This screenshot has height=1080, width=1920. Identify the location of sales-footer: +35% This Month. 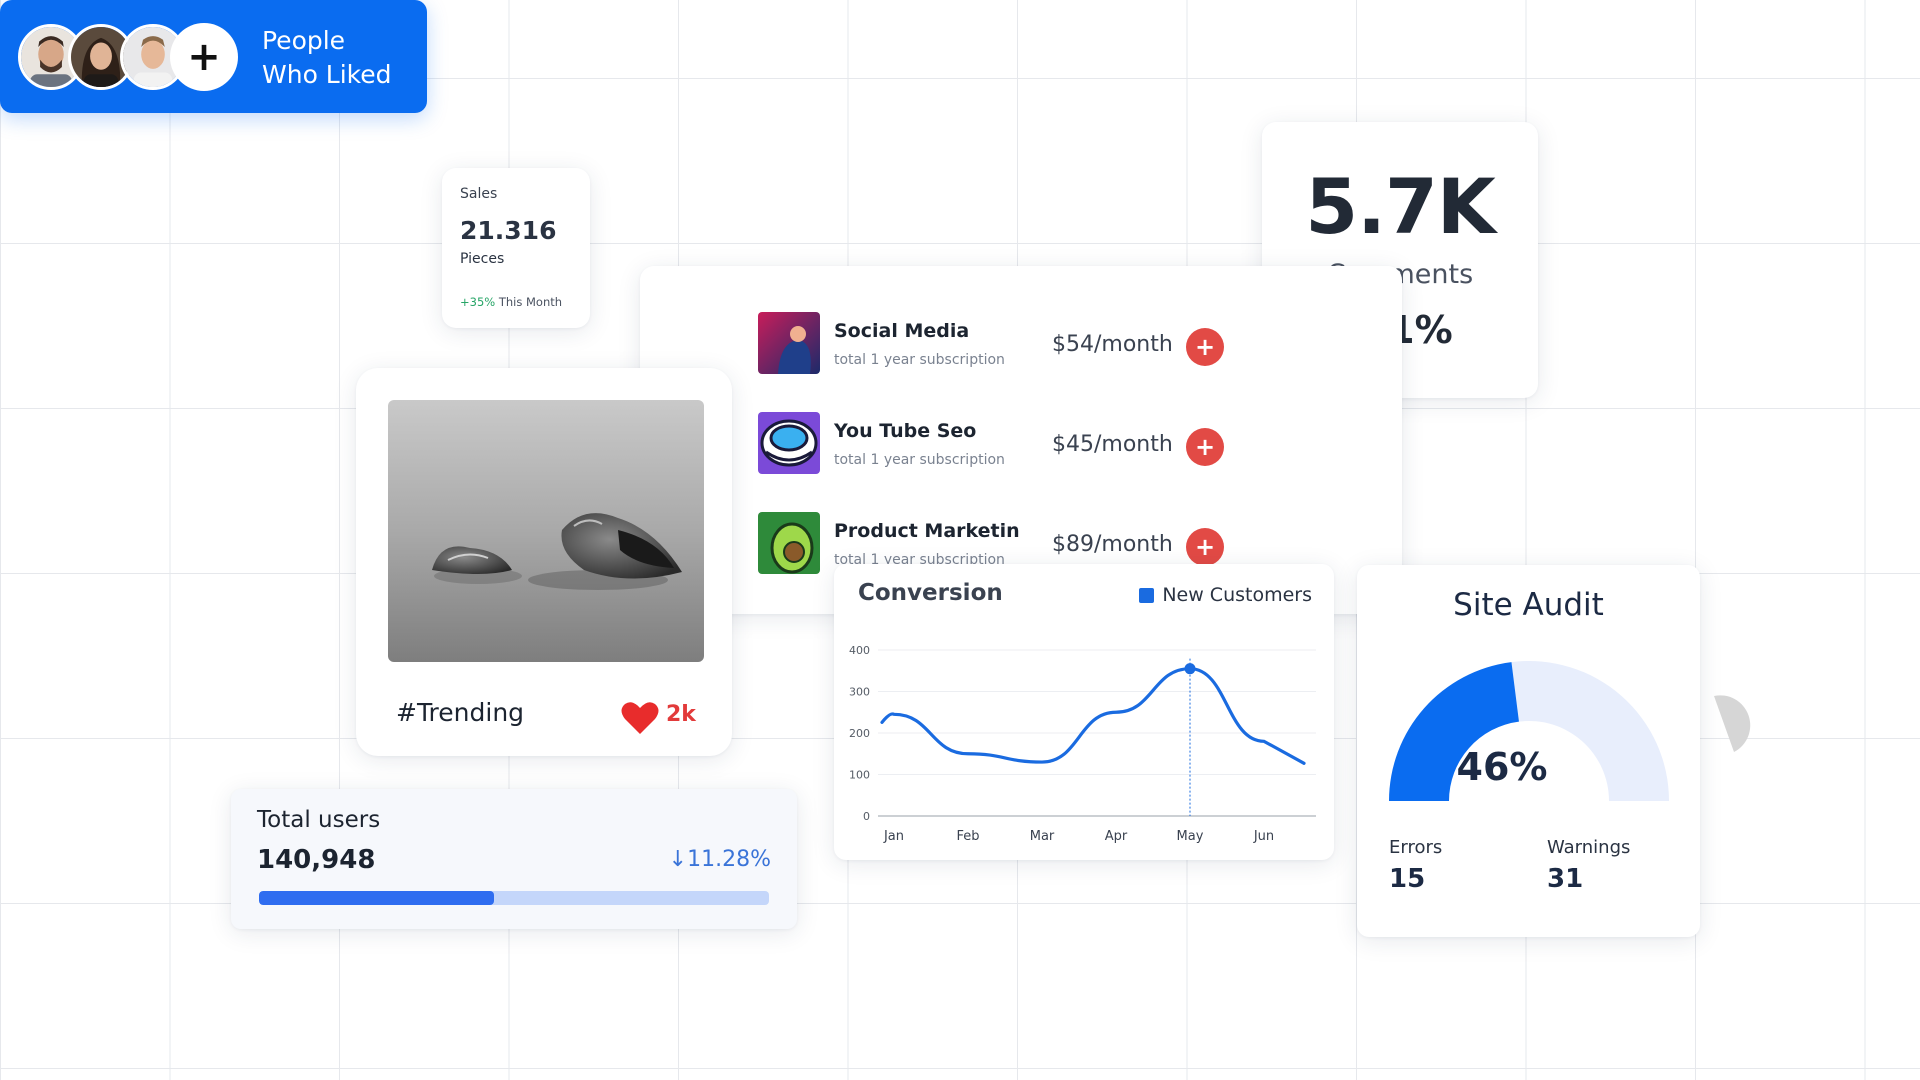
(516, 302).